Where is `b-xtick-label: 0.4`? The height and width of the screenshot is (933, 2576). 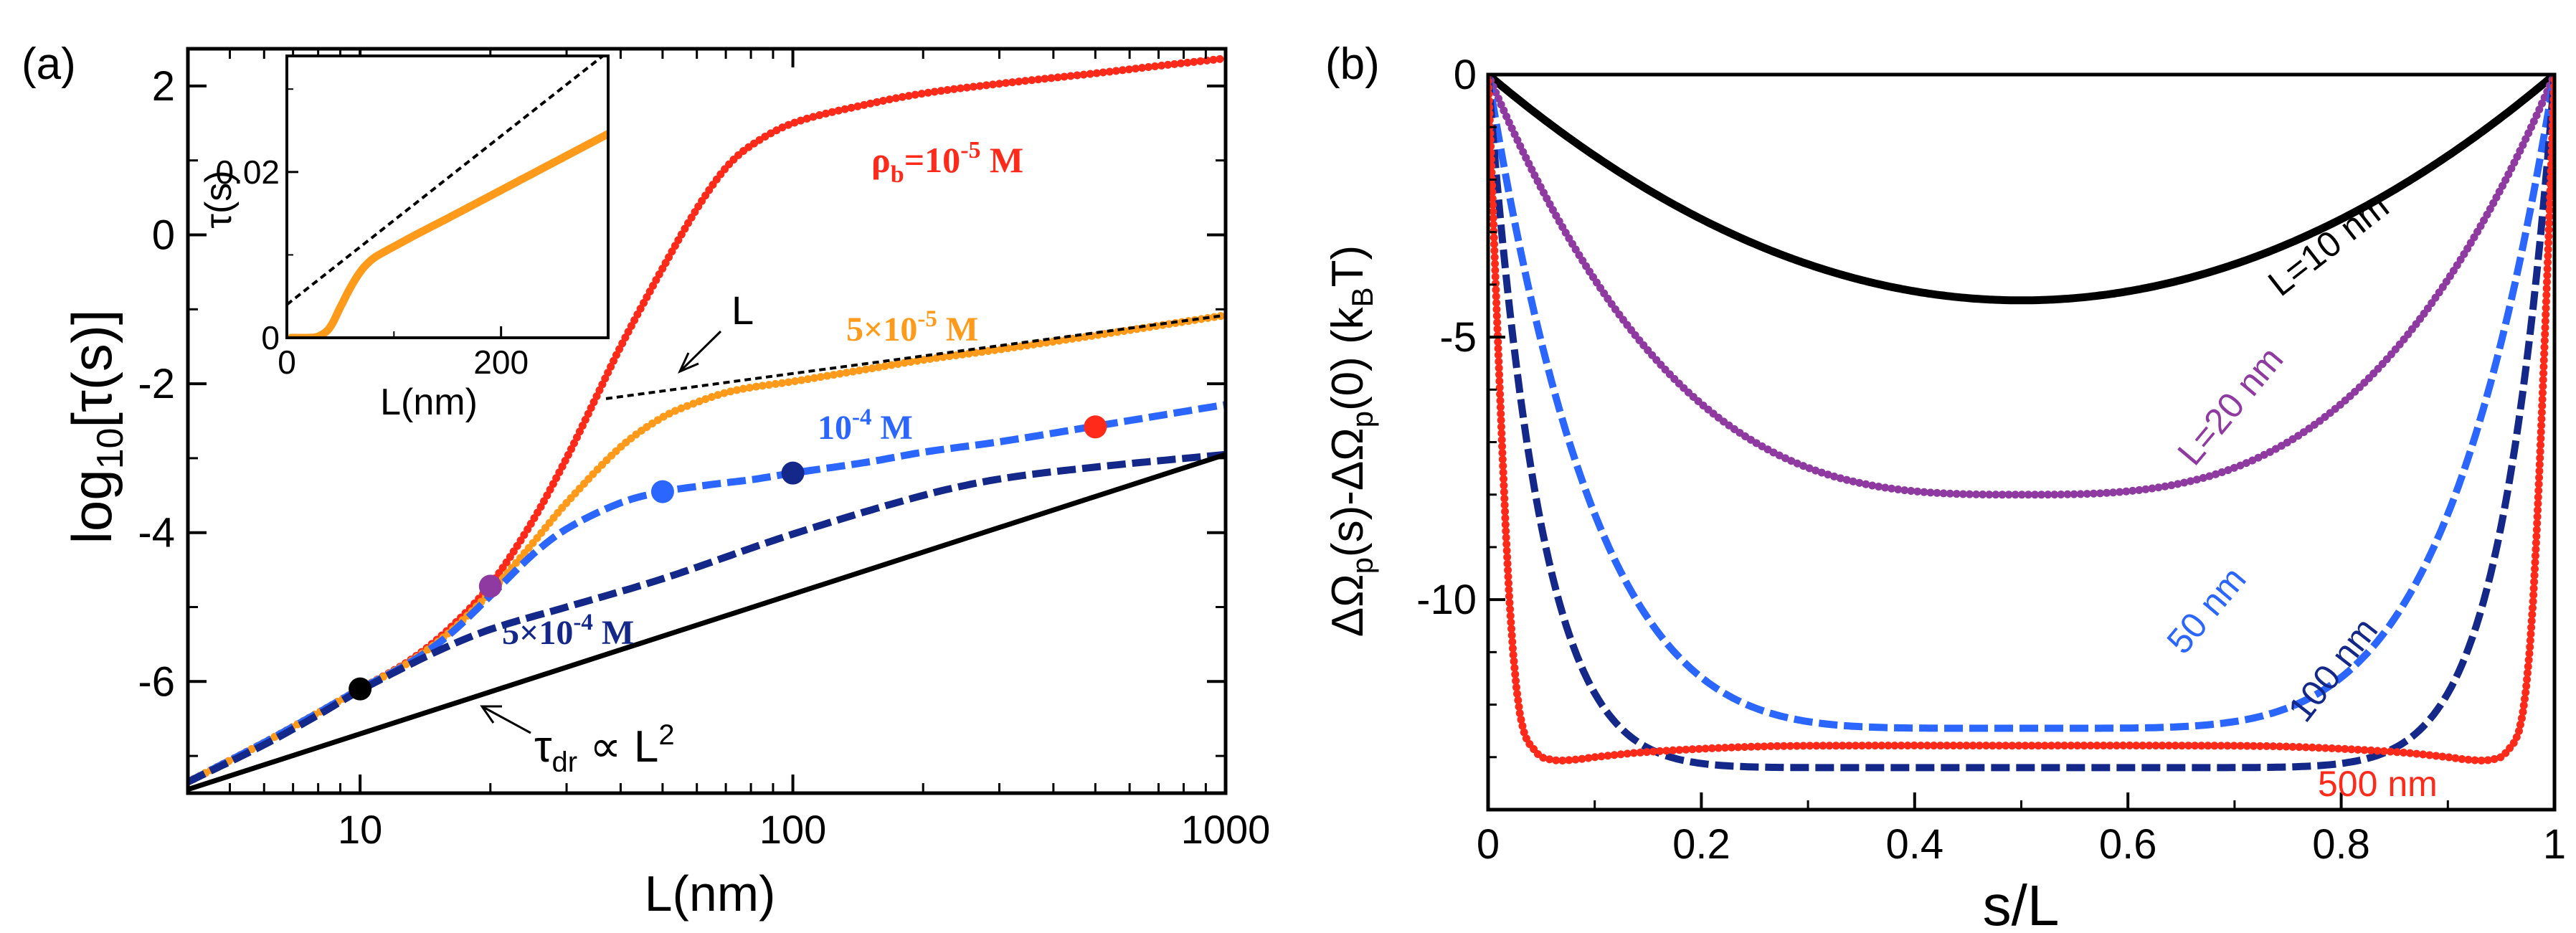
b-xtick-label: 0.4 is located at coordinates (1914, 844).